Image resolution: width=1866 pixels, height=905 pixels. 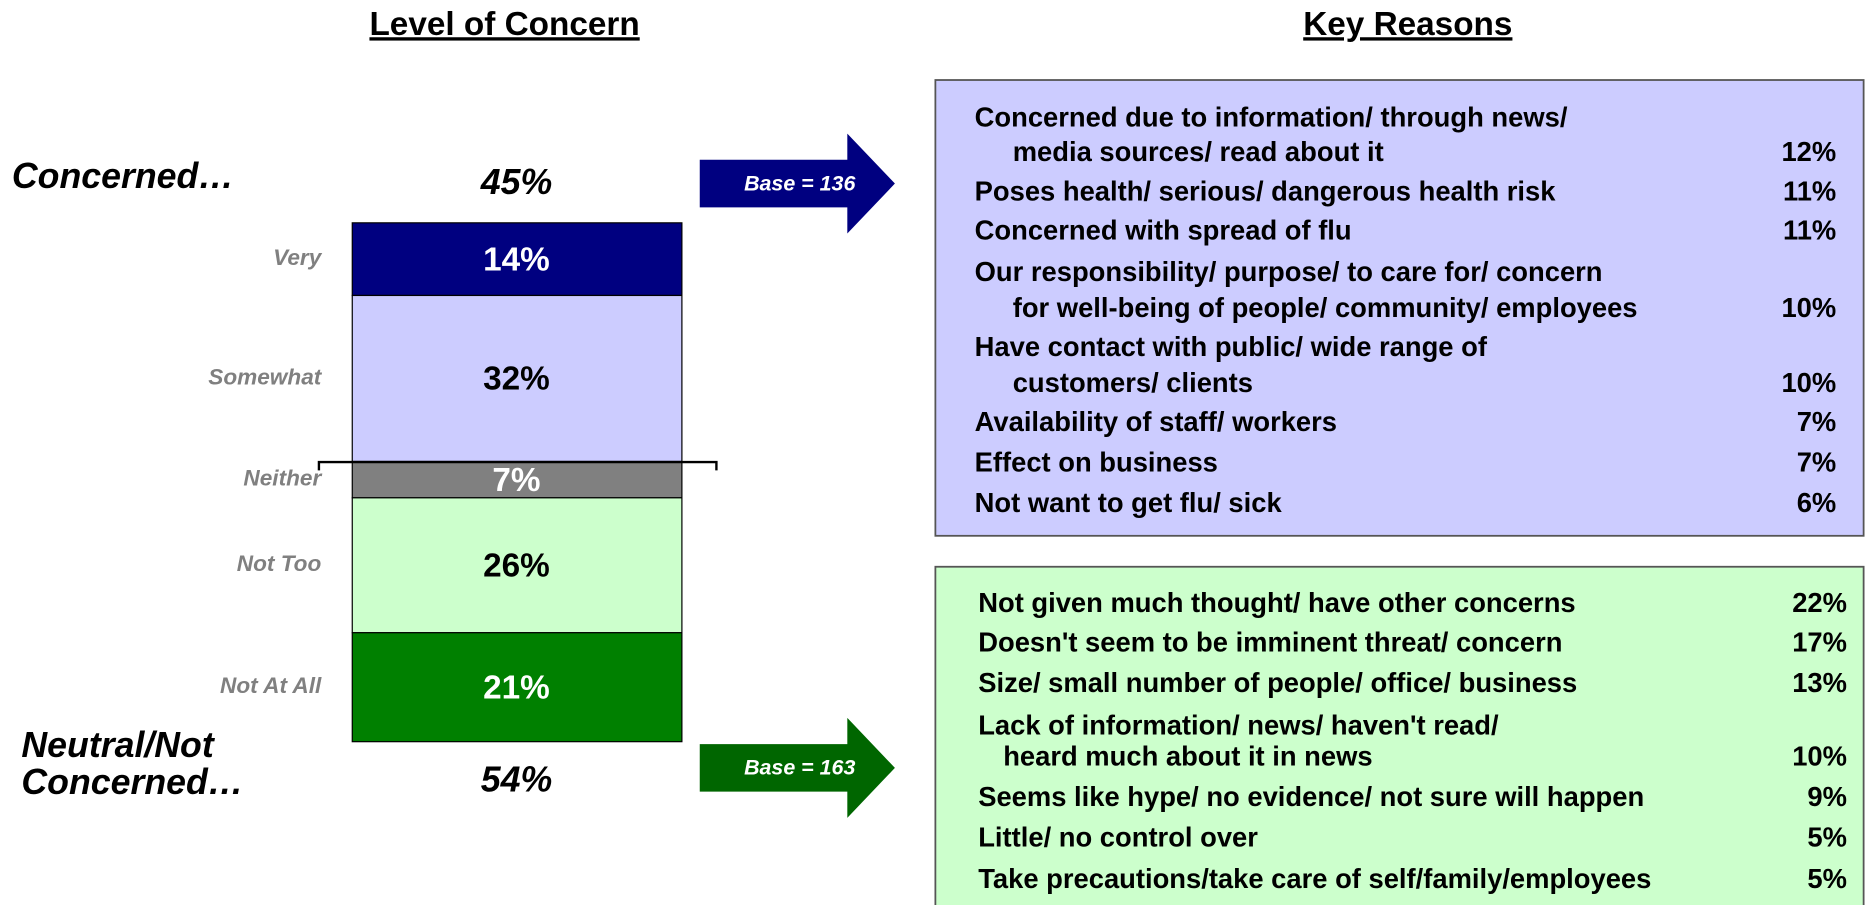 What do you see at coordinates (1187, 756) in the screenshot?
I see `reason-text: heard much about it in news` at bounding box center [1187, 756].